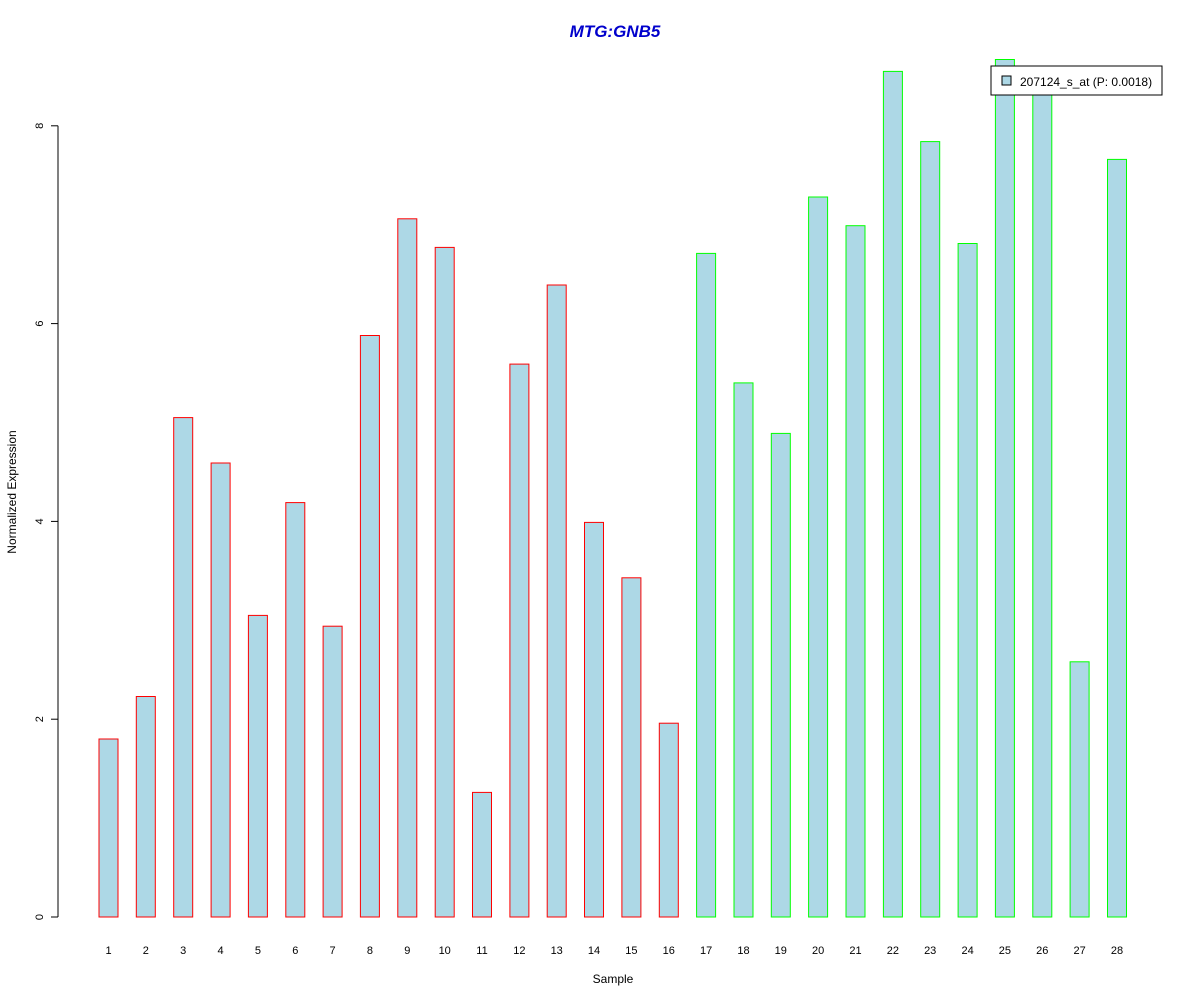 This screenshot has width=1200, height=1000. Describe the element at coordinates (855, 951) in the screenshot. I see `x-tick-label: 21` at that location.